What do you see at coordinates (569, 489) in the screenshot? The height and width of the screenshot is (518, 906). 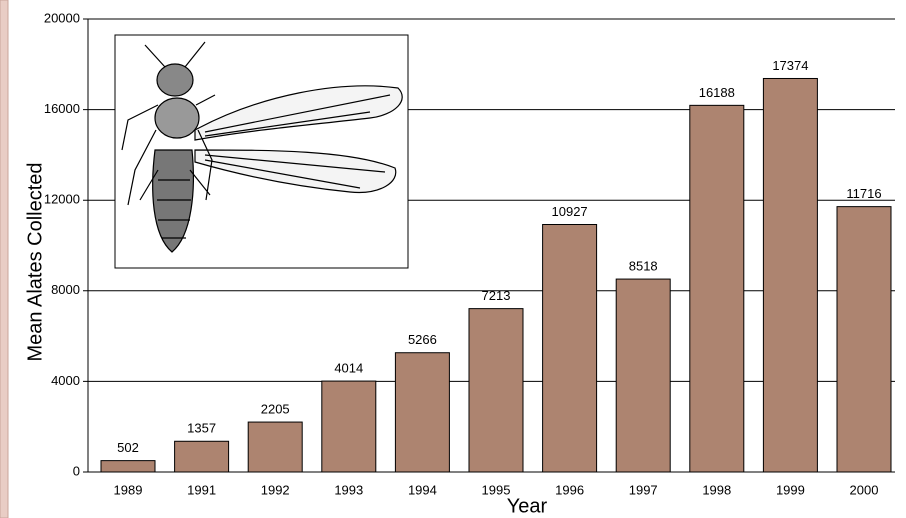 I see `x-tick-label: 1996` at bounding box center [569, 489].